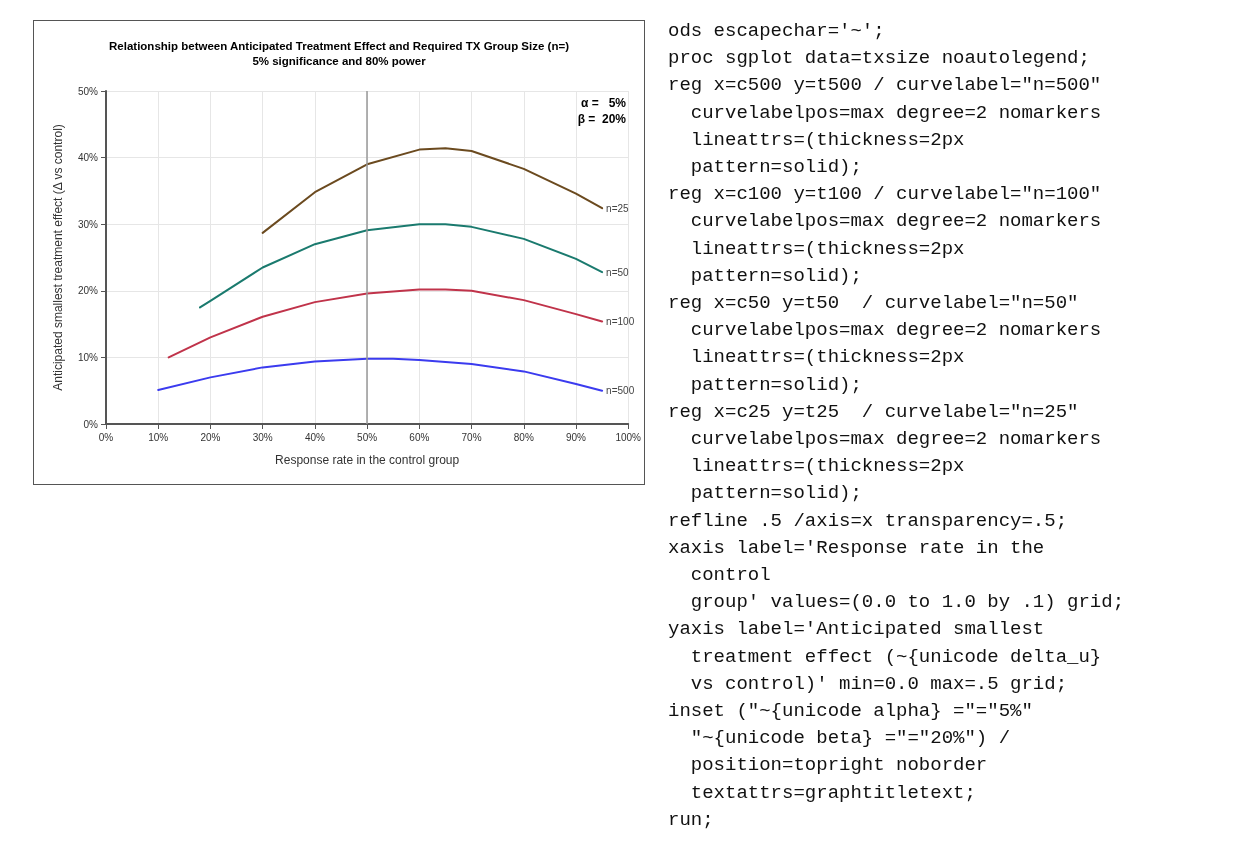  I want to click on chart-title: Relationship between Anticipated Treatment Effect and Required TX Group Size (n=), so click(339, 46).